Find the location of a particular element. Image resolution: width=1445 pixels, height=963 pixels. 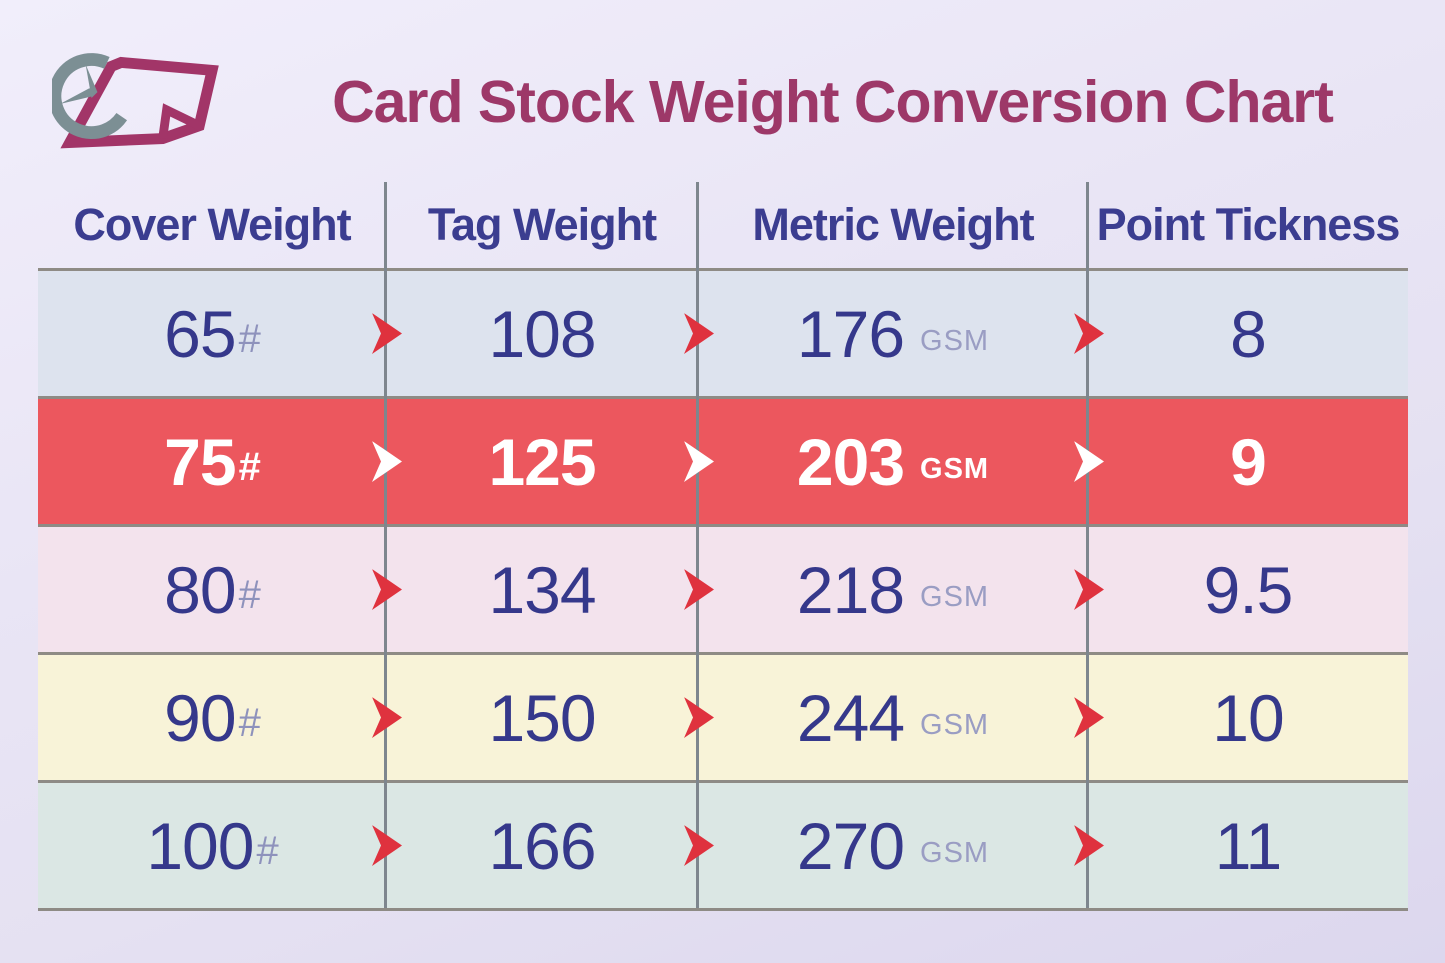

cover-value: 75 is located at coordinates (200, 461).